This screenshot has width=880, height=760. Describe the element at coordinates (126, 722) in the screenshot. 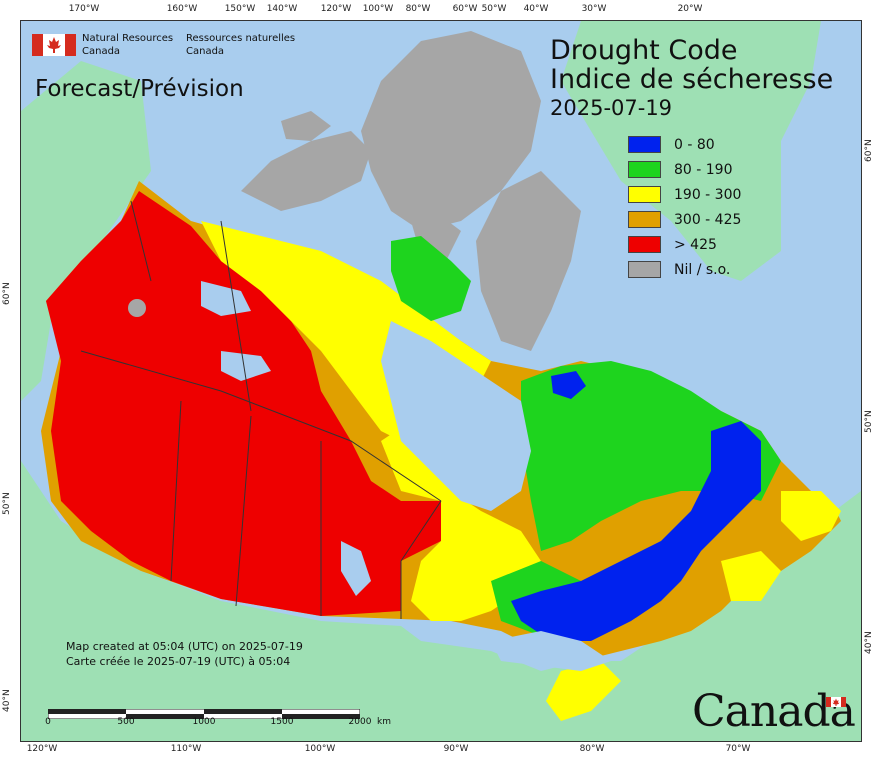

I see `scale-label: 500` at that location.